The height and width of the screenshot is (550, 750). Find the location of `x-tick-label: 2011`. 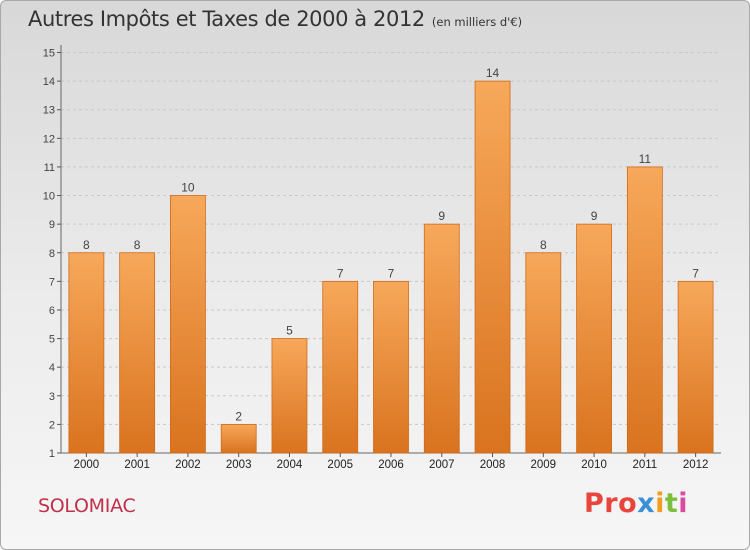

x-tick-label: 2011 is located at coordinates (644, 465).